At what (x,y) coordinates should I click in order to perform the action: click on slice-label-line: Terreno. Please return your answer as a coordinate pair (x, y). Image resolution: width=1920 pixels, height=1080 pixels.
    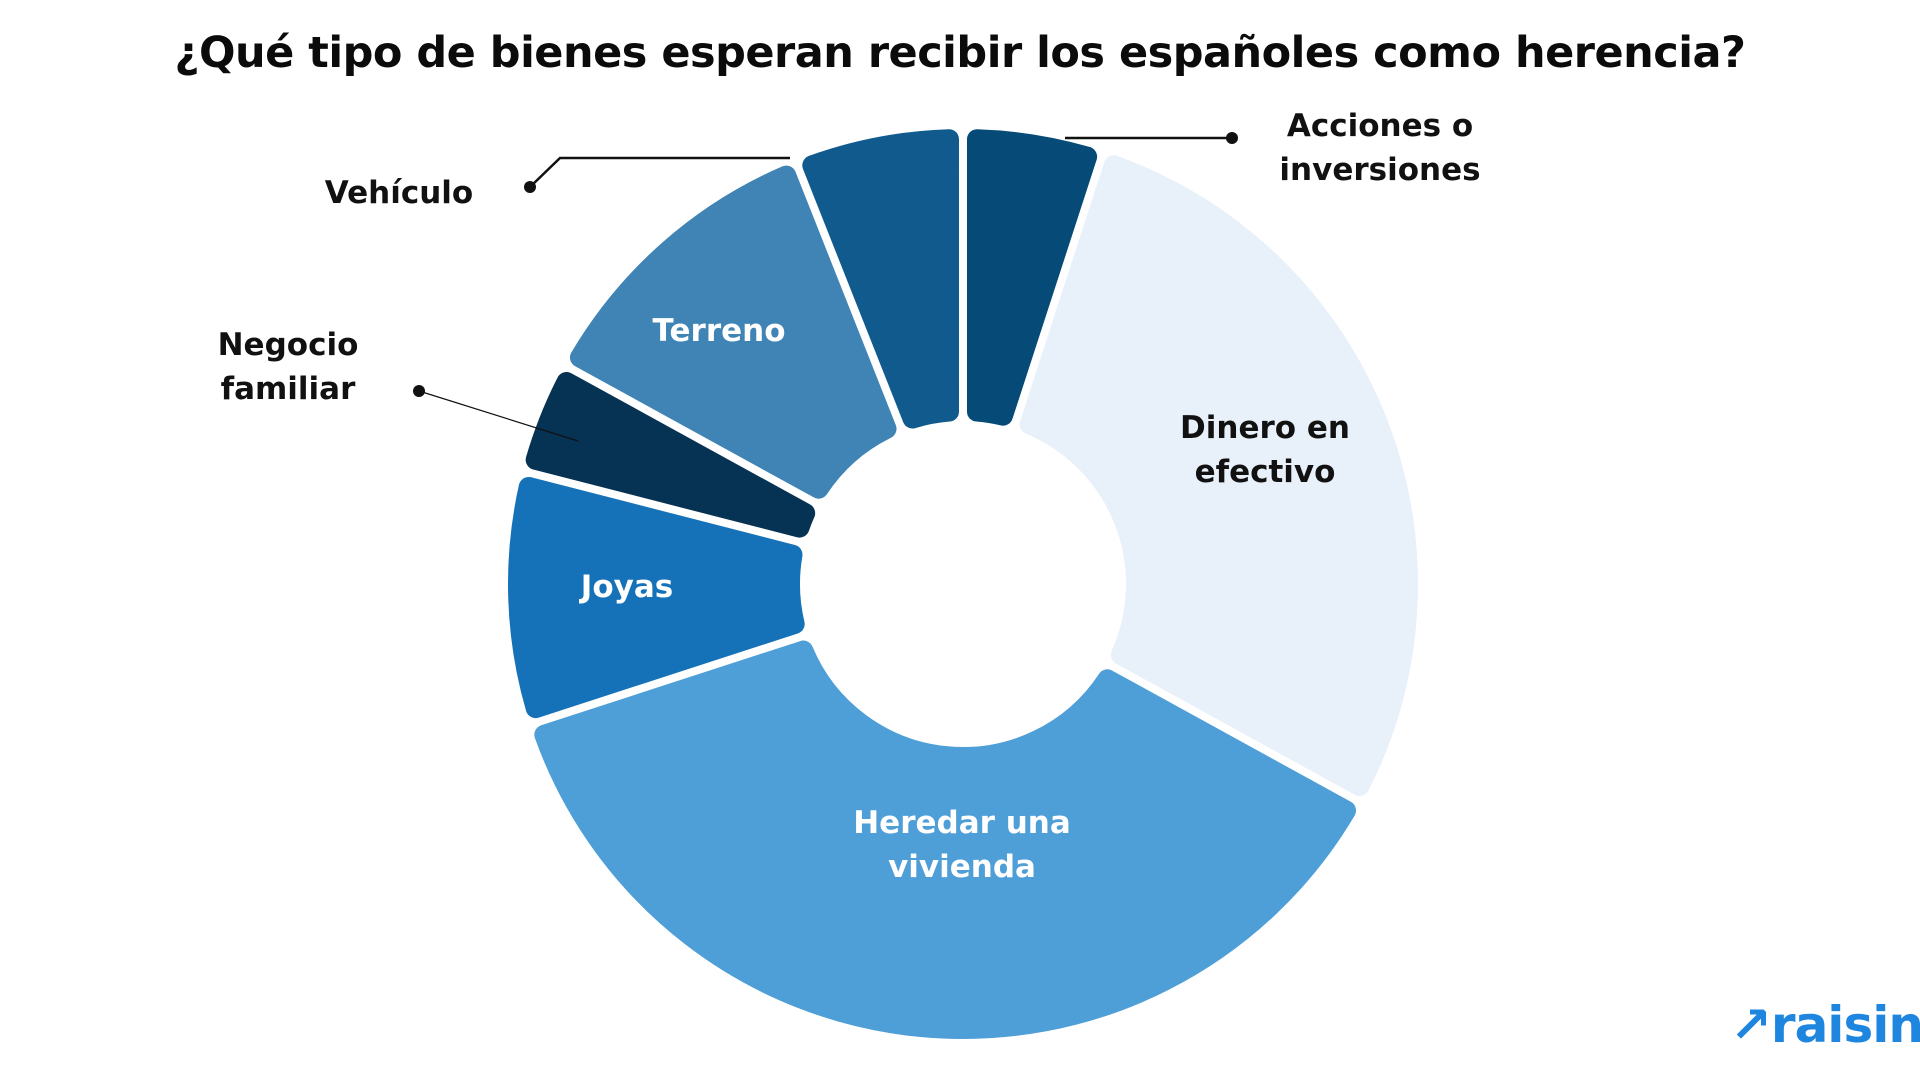
    Looking at the image, I should click on (718, 331).